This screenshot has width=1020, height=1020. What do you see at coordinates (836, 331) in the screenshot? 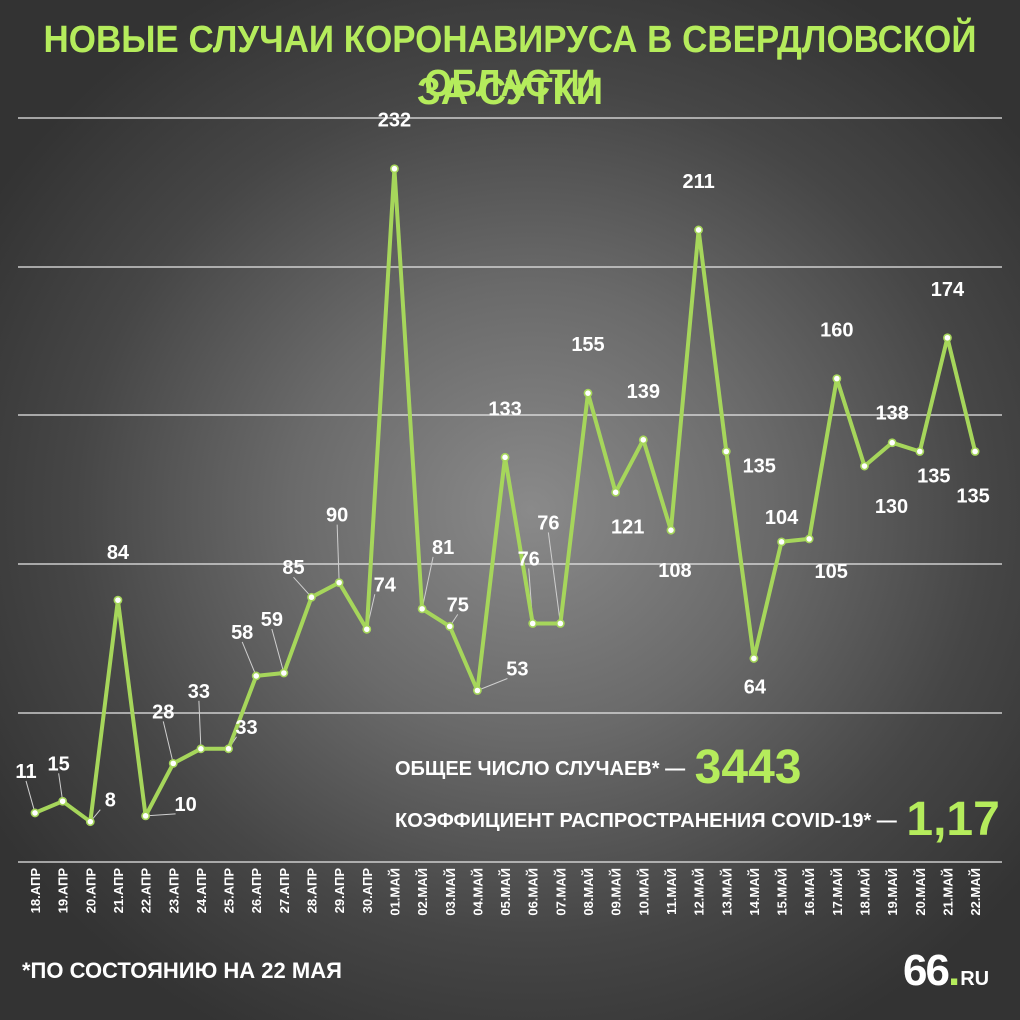
I see `data-label: 160` at bounding box center [836, 331].